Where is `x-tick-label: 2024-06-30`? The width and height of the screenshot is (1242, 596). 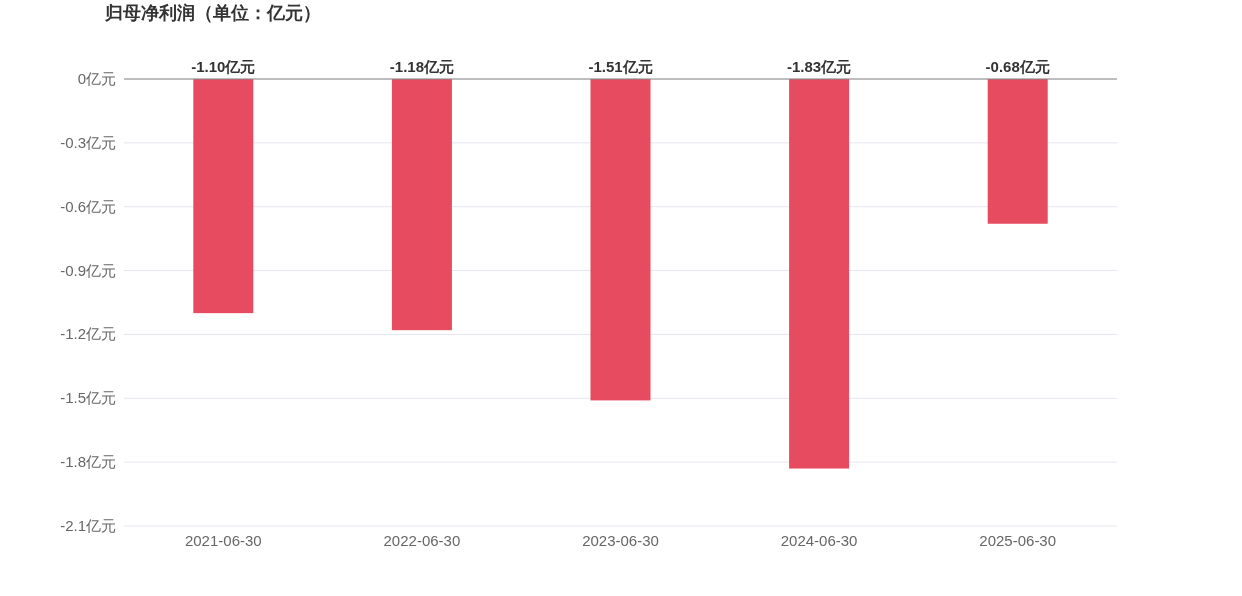 x-tick-label: 2024-06-30 is located at coordinates (819, 540).